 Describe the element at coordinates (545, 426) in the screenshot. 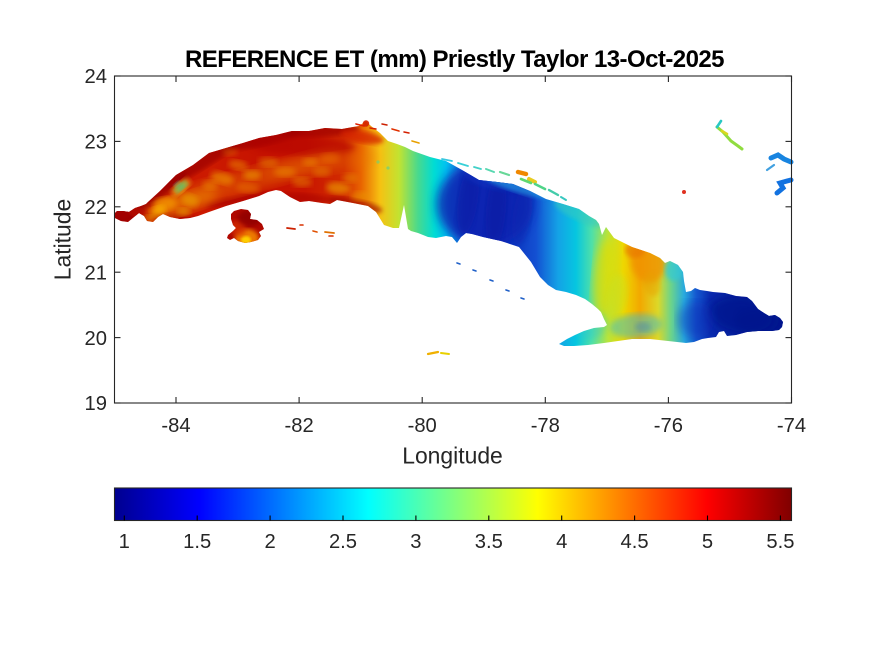

I see `svg-text: -78` at that location.